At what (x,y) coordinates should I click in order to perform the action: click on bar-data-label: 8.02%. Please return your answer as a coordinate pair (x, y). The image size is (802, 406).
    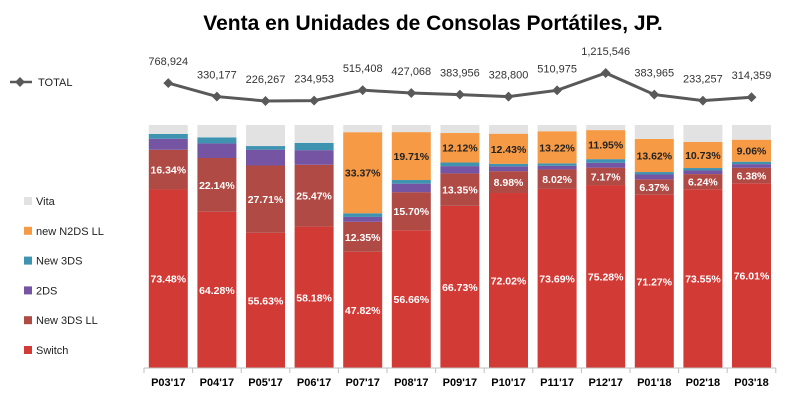
    Looking at the image, I should click on (557, 180).